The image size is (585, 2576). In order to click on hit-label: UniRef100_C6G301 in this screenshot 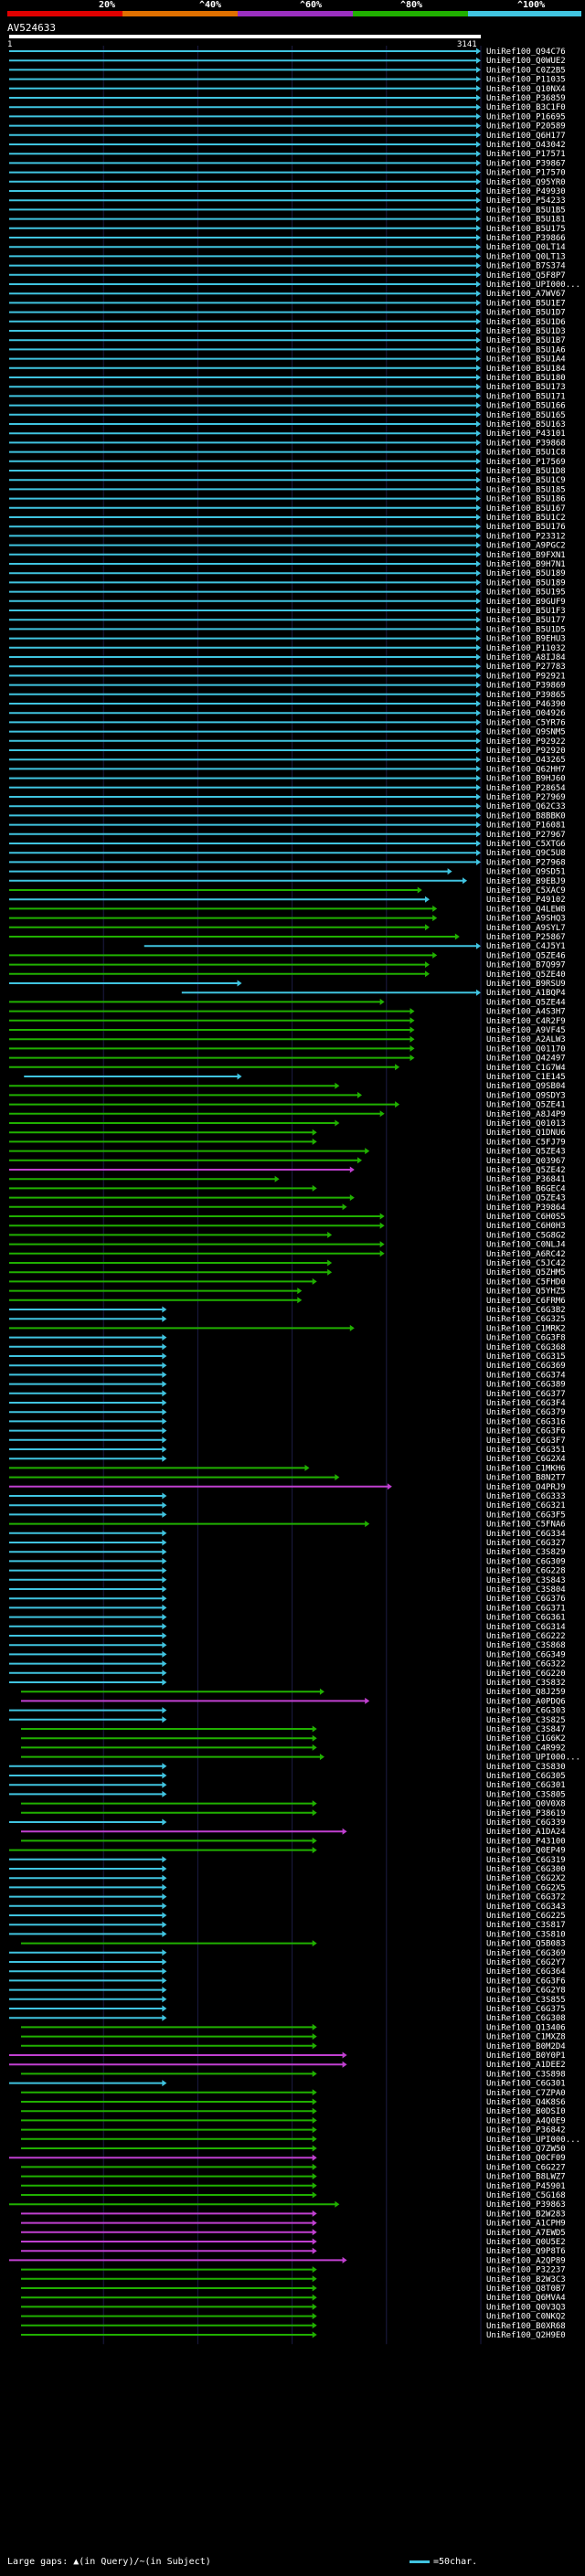, I will do `click(526, 1785)`.